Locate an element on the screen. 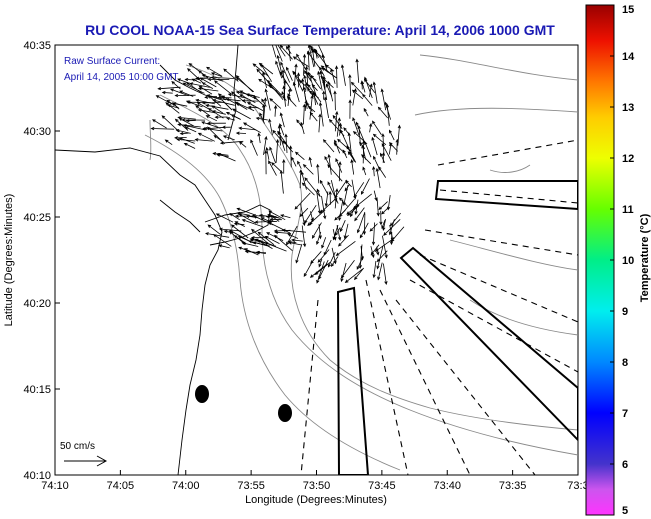  colorbar-tick-label: 6 is located at coordinates (625, 465).